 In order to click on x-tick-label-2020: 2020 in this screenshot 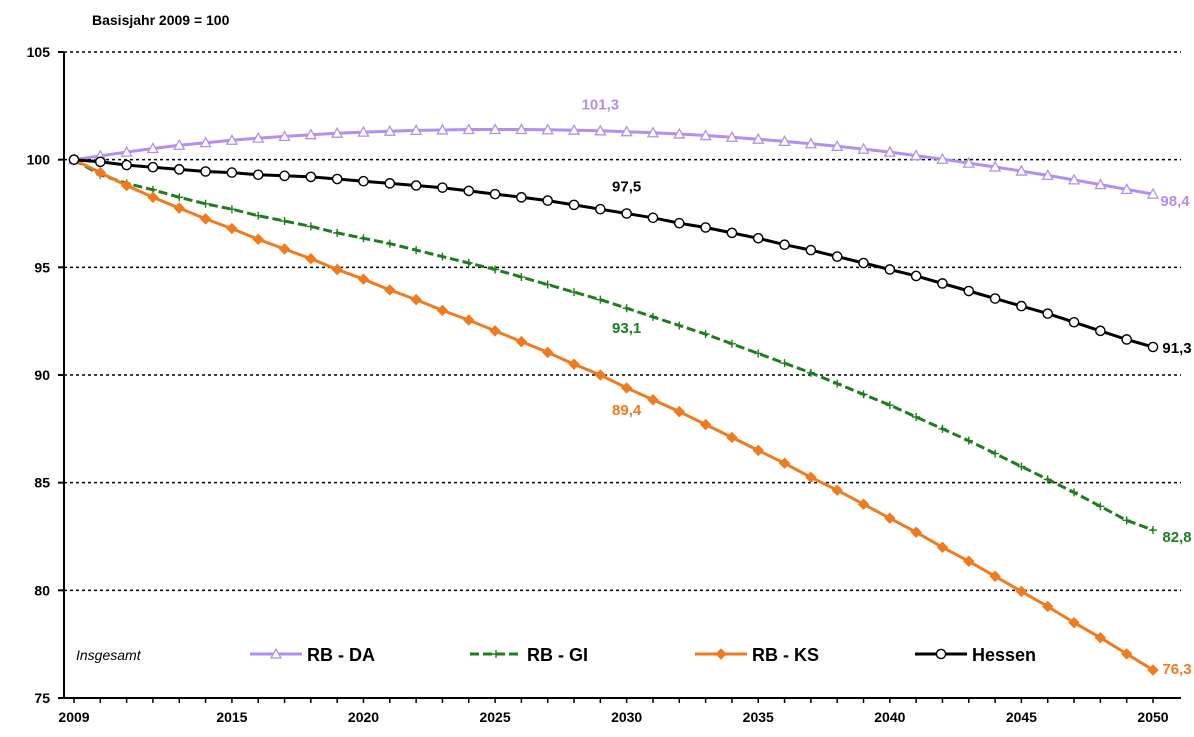, I will do `click(363, 717)`.